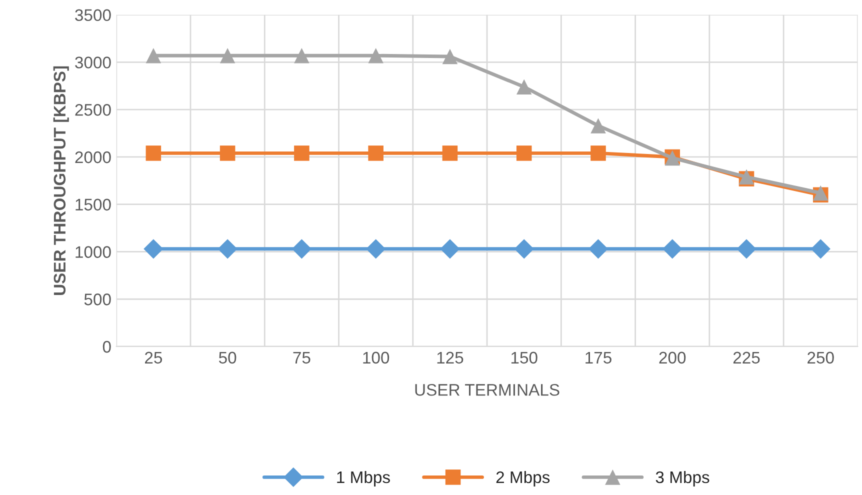  I want to click on x-axis-title: USER TERMINALS, so click(487, 390).